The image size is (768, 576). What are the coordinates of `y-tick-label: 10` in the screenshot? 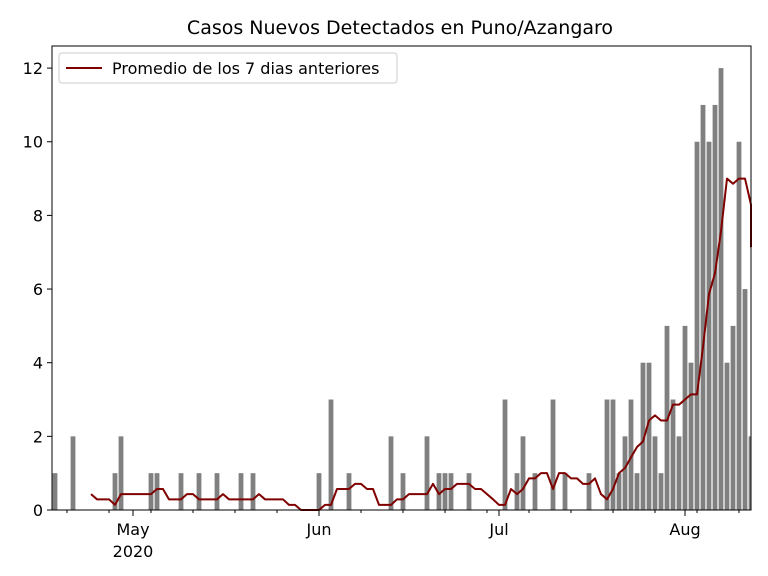 It's located at (33, 142).